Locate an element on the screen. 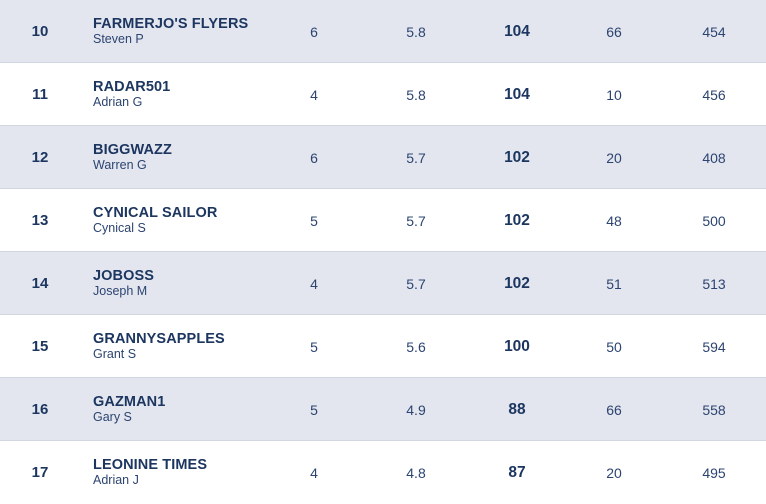 The width and height of the screenshot is (766, 504). stat-cell-5: 495 is located at coordinates (714, 472).